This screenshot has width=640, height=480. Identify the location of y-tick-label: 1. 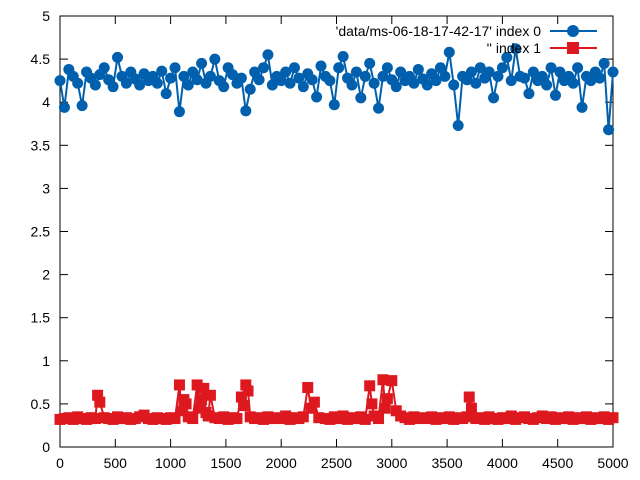
(46, 361).